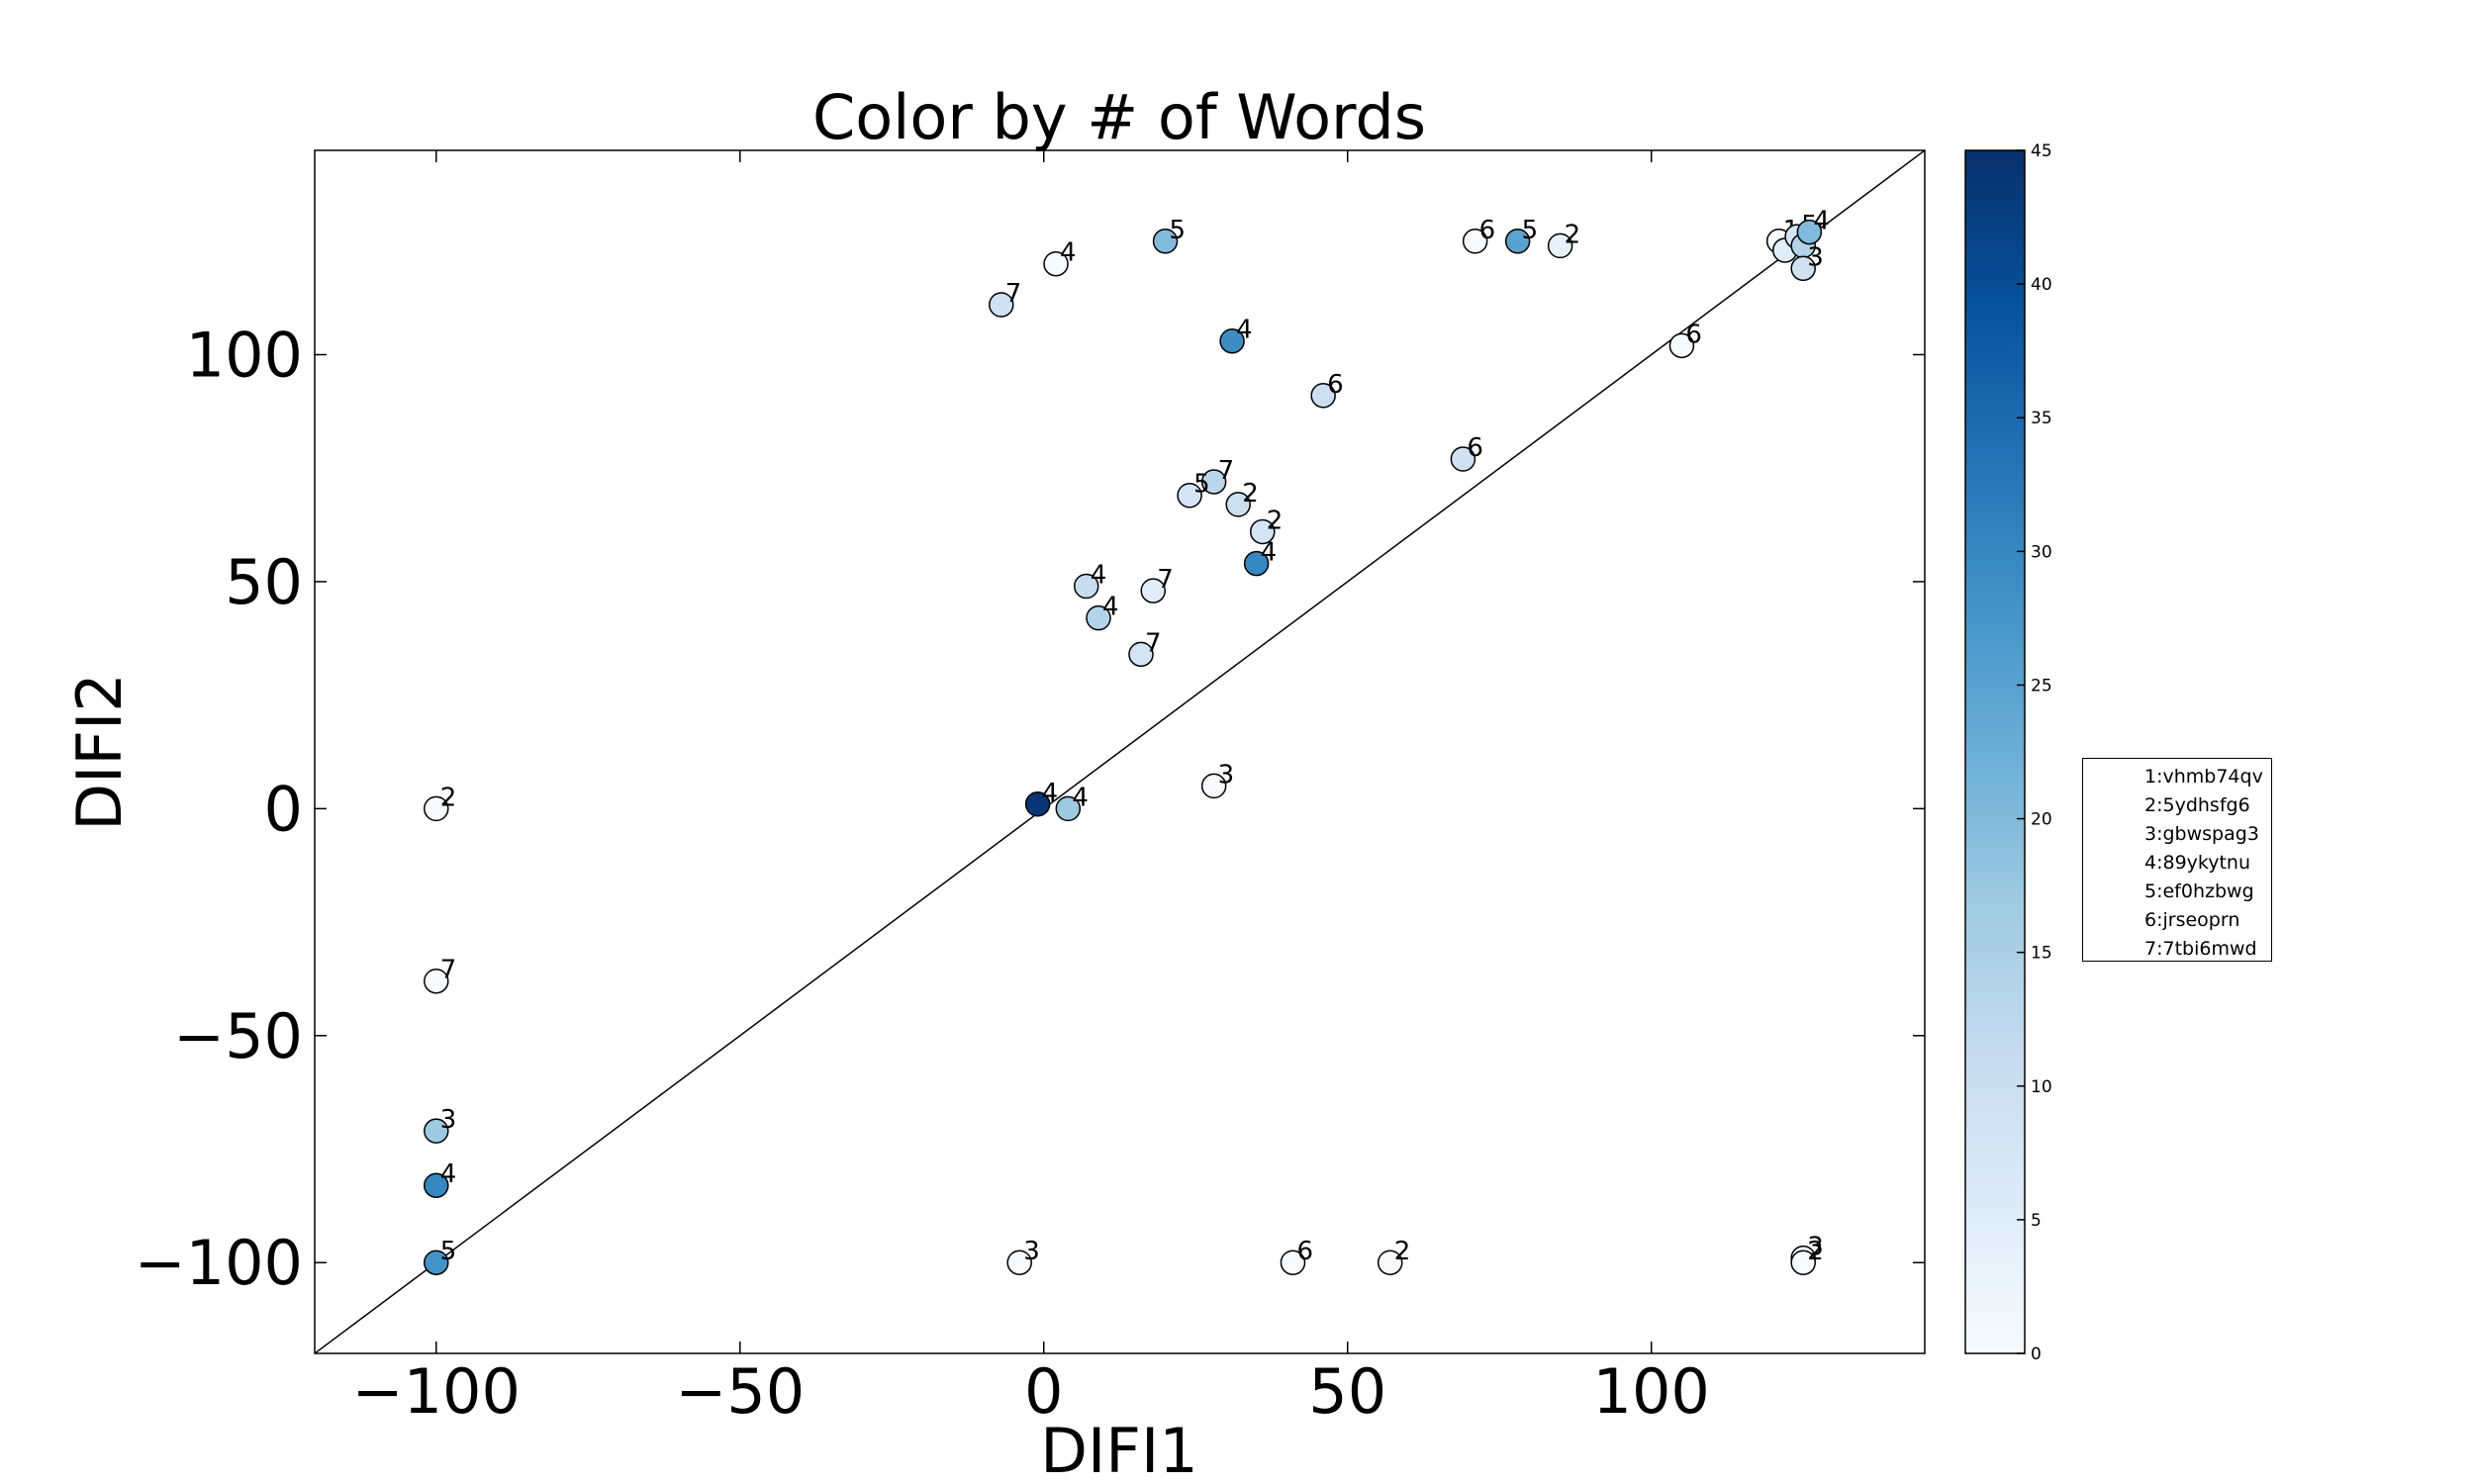  What do you see at coordinates (238, 1036) in the screenshot?
I see `y-tick-label: −50` at bounding box center [238, 1036].